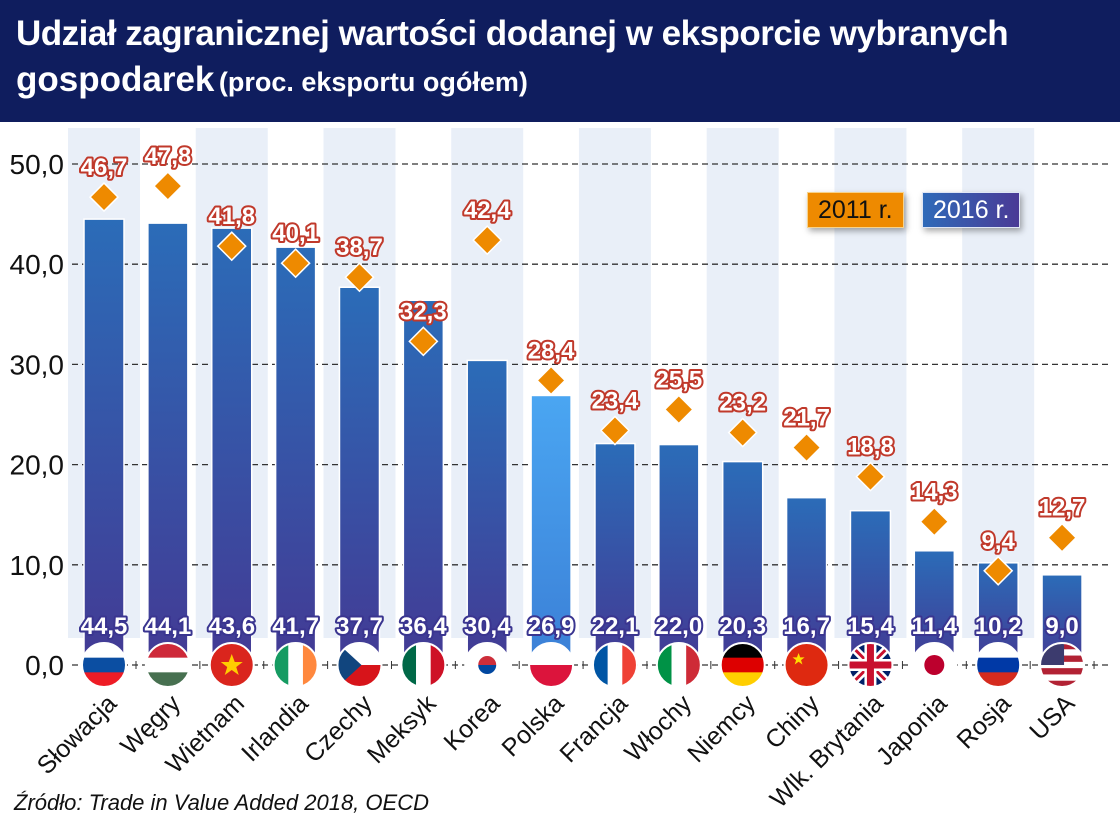 This screenshot has height=833, width=1120. I want to click on y-tick-label: 50,0, so click(37, 164).